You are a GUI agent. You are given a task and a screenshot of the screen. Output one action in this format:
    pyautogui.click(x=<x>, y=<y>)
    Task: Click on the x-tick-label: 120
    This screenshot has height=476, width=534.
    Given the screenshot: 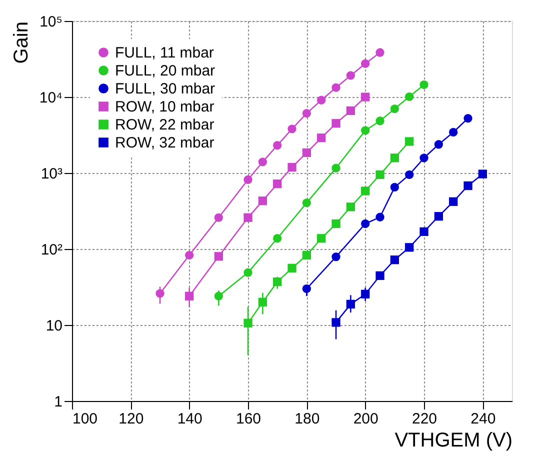 What is the action you would take?
    pyautogui.click(x=131, y=419)
    